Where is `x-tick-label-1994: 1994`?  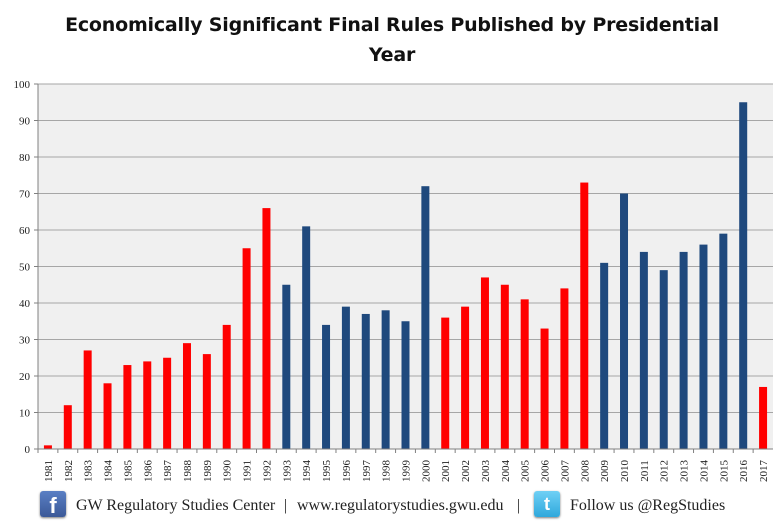 x-tick-label-1994: 1994 is located at coordinates (307, 471).